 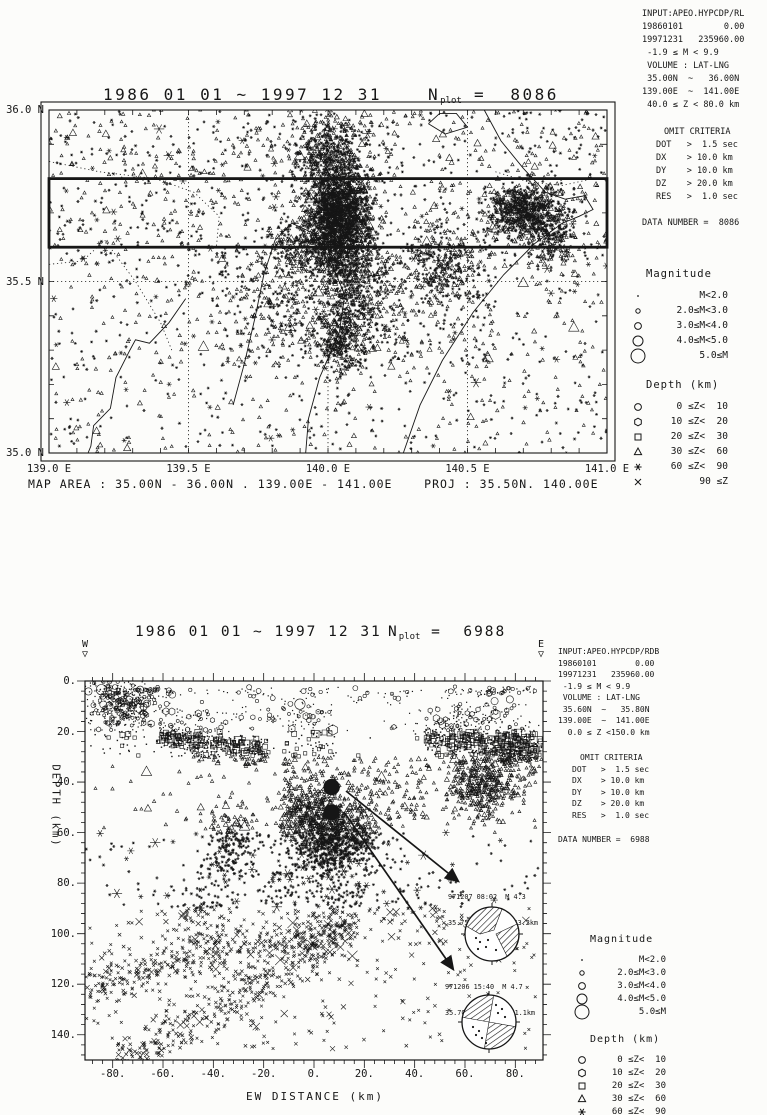 I want to click on depth-legend-label: 60 ≤Z< 90, so click(x=638, y=1110).